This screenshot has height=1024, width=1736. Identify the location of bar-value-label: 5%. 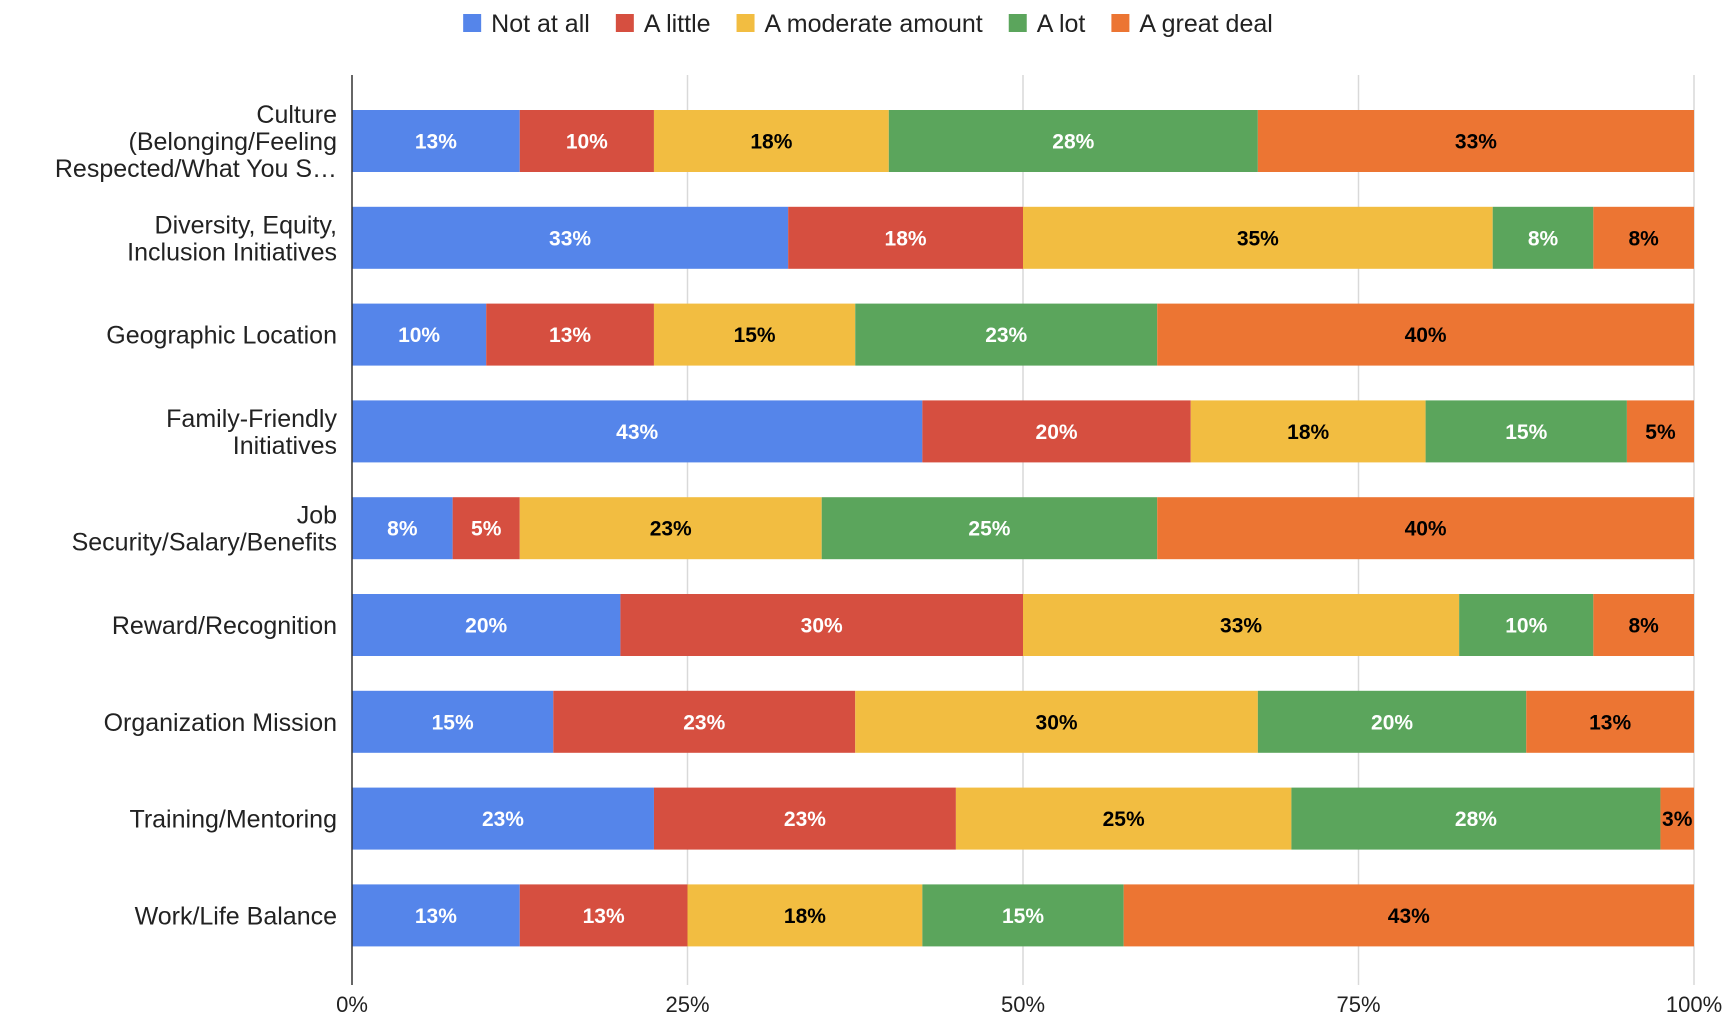
(486, 529).